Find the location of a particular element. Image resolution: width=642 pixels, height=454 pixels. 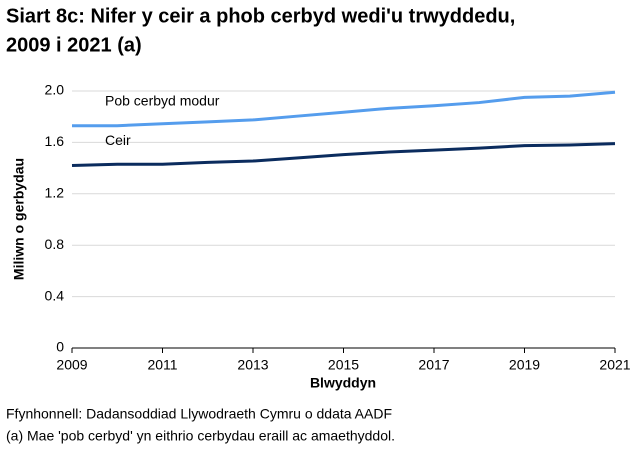

y-axis-title: Miliwn o gerbydau is located at coordinates (19, 219).